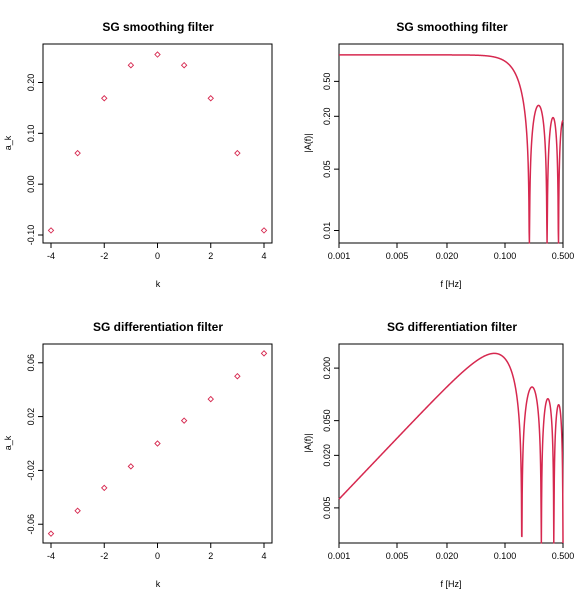  What do you see at coordinates (31, 184) in the screenshot?
I see `y-tick-label: 0.00` at bounding box center [31, 184].